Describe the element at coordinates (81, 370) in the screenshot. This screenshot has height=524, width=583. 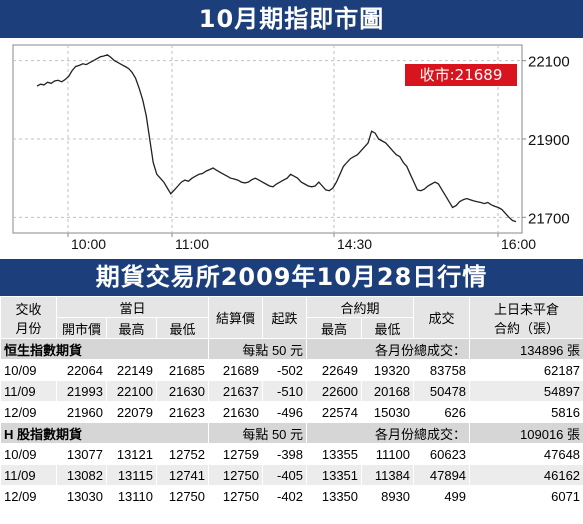
I see `table-cell: 22064` at that location.